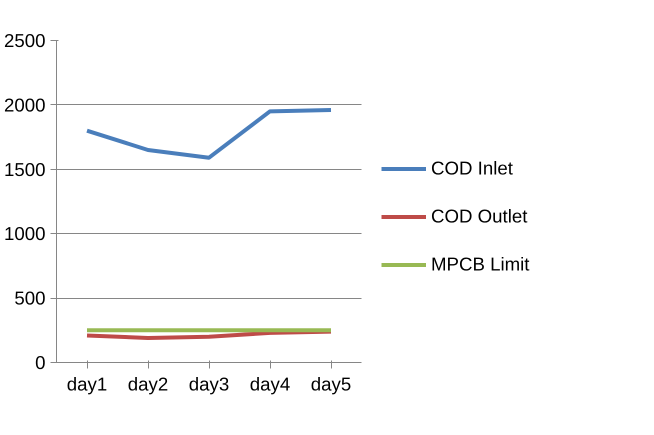 This screenshot has height=435, width=654. I want to click on x-tick-label: day2, so click(148, 384).